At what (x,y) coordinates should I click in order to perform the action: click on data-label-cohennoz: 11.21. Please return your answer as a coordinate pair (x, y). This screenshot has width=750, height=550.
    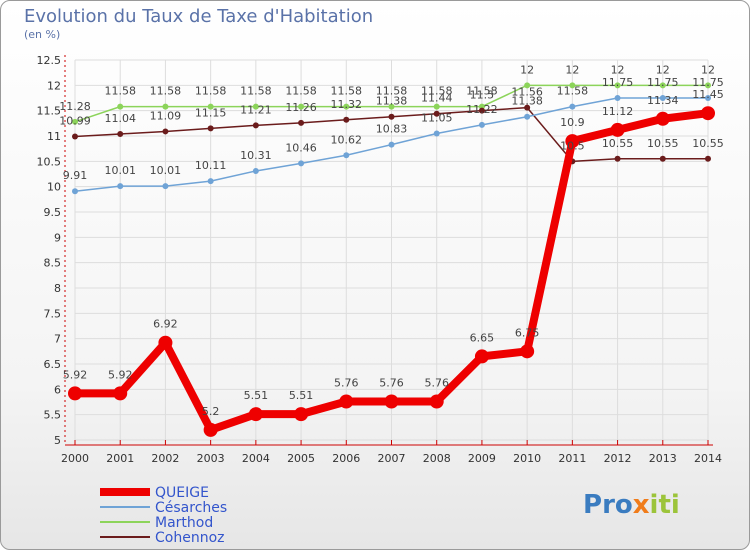
    Looking at the image, I should click on (256, 109).